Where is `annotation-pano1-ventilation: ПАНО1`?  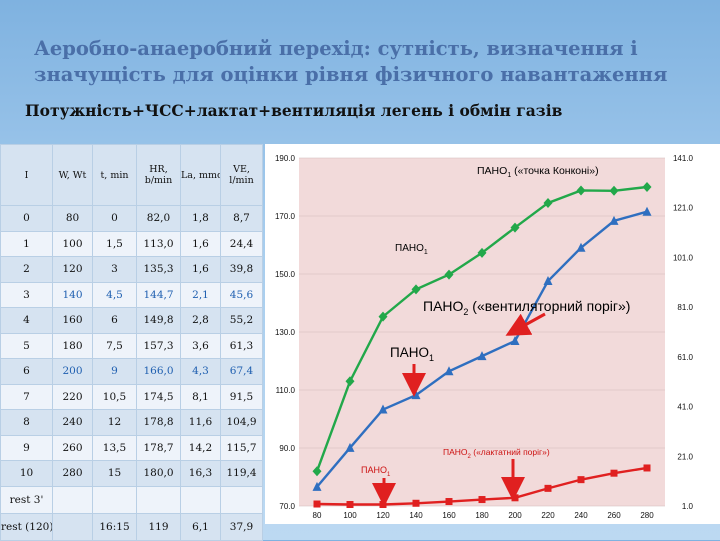 annotation-pano1-ventilation: ПАНО1 is located at coordinates (412, 354).